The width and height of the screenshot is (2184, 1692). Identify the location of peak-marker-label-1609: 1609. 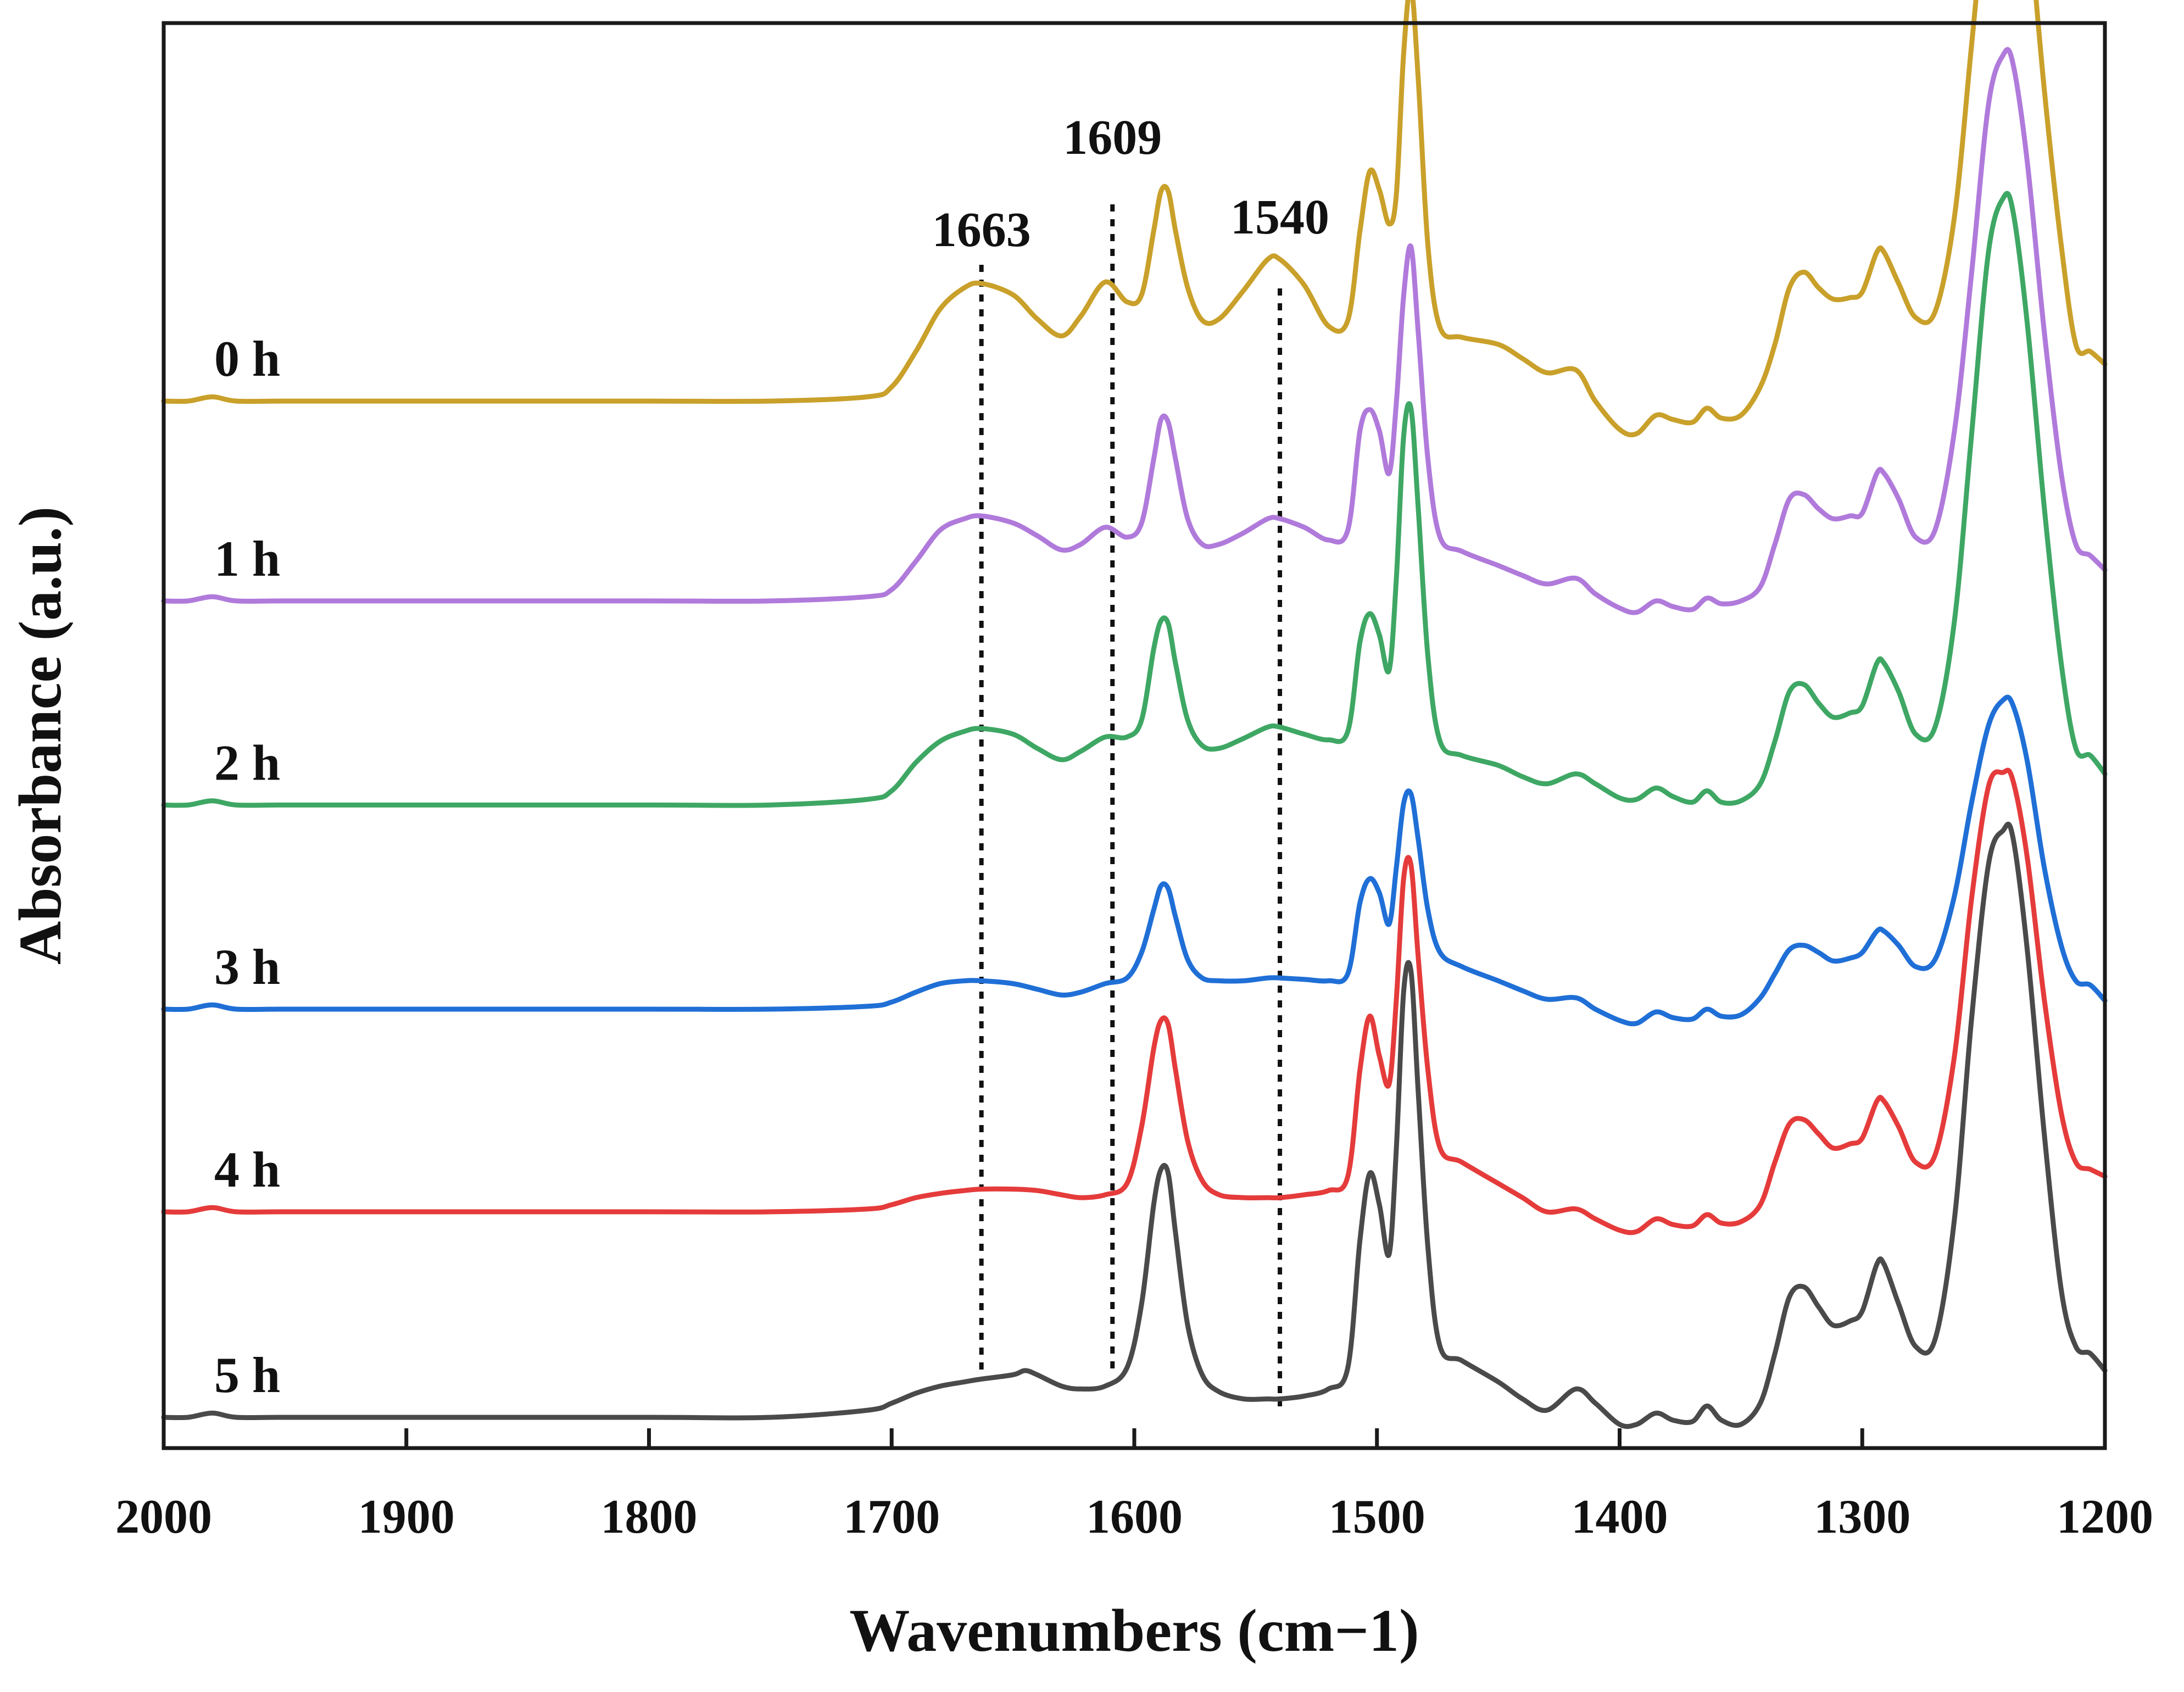
(1112, 137).